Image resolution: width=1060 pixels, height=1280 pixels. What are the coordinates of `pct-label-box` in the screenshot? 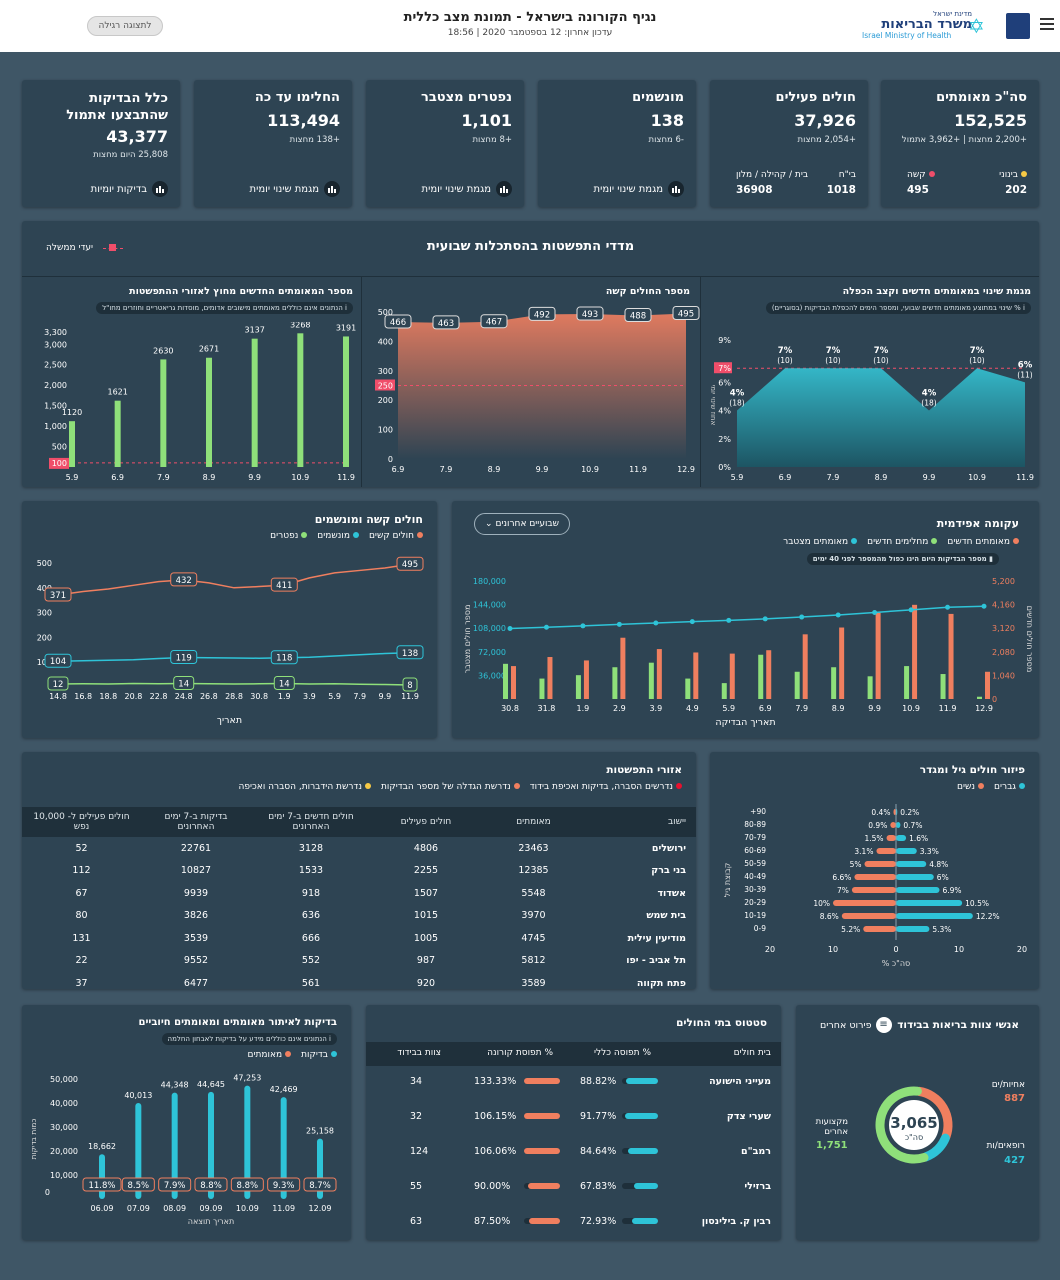 It's located at (284, 1184).